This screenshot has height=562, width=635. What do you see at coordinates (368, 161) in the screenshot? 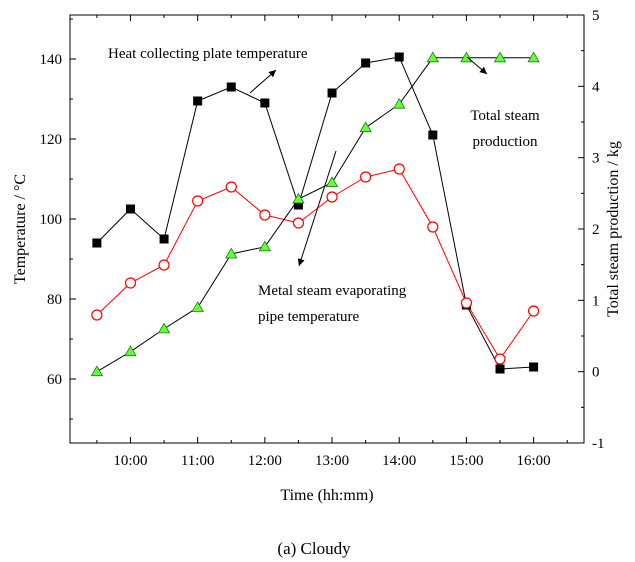
I see `annotation-arrows` at bounding box center [368, 161].